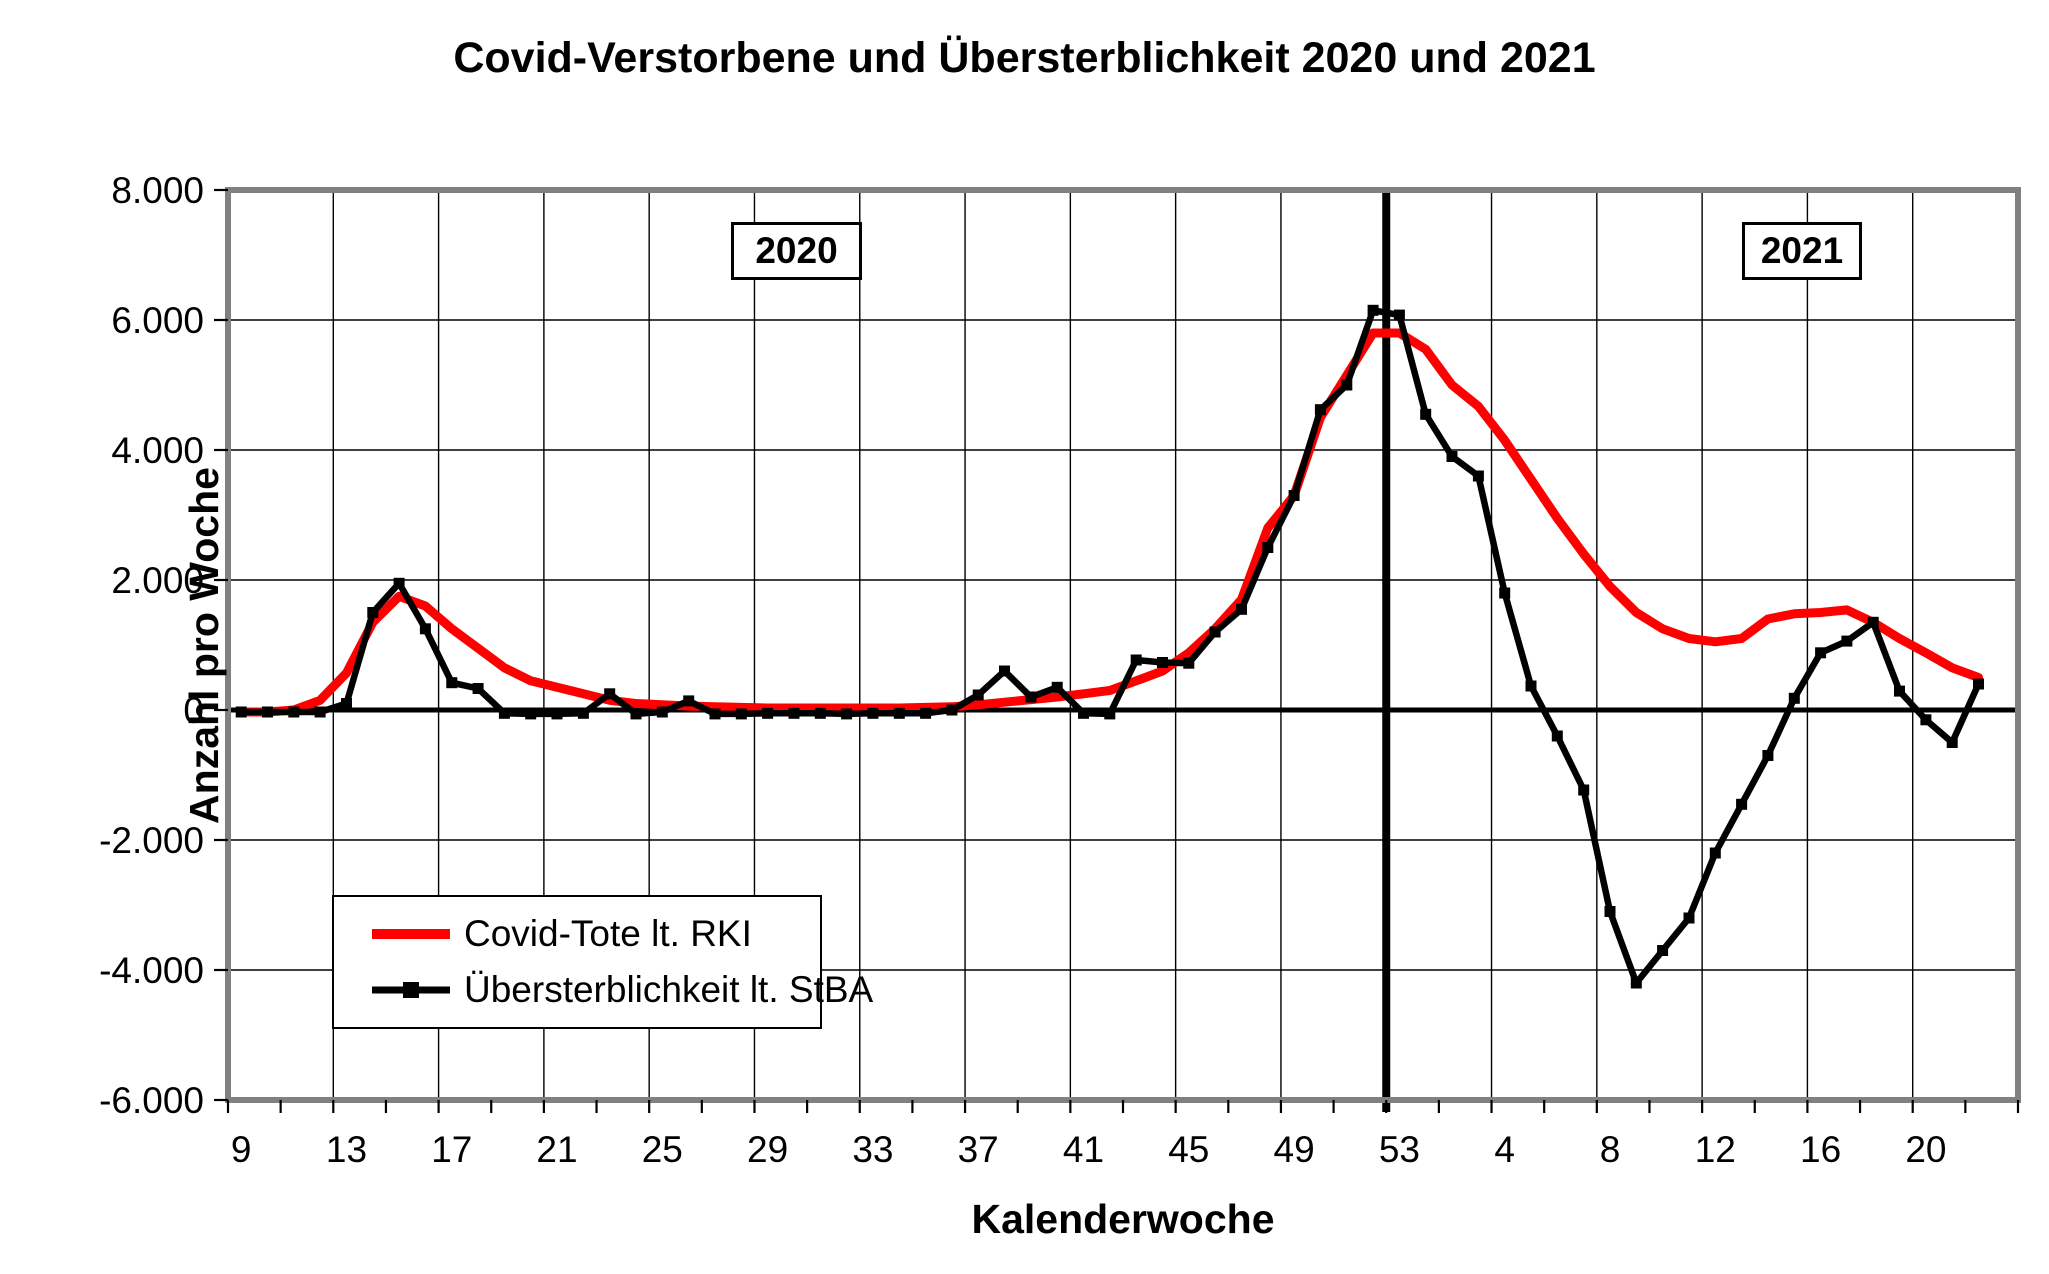  Describe the element at coordinates (157, 320) in the screenshot. I see `svg-text: 6.000` at that location.